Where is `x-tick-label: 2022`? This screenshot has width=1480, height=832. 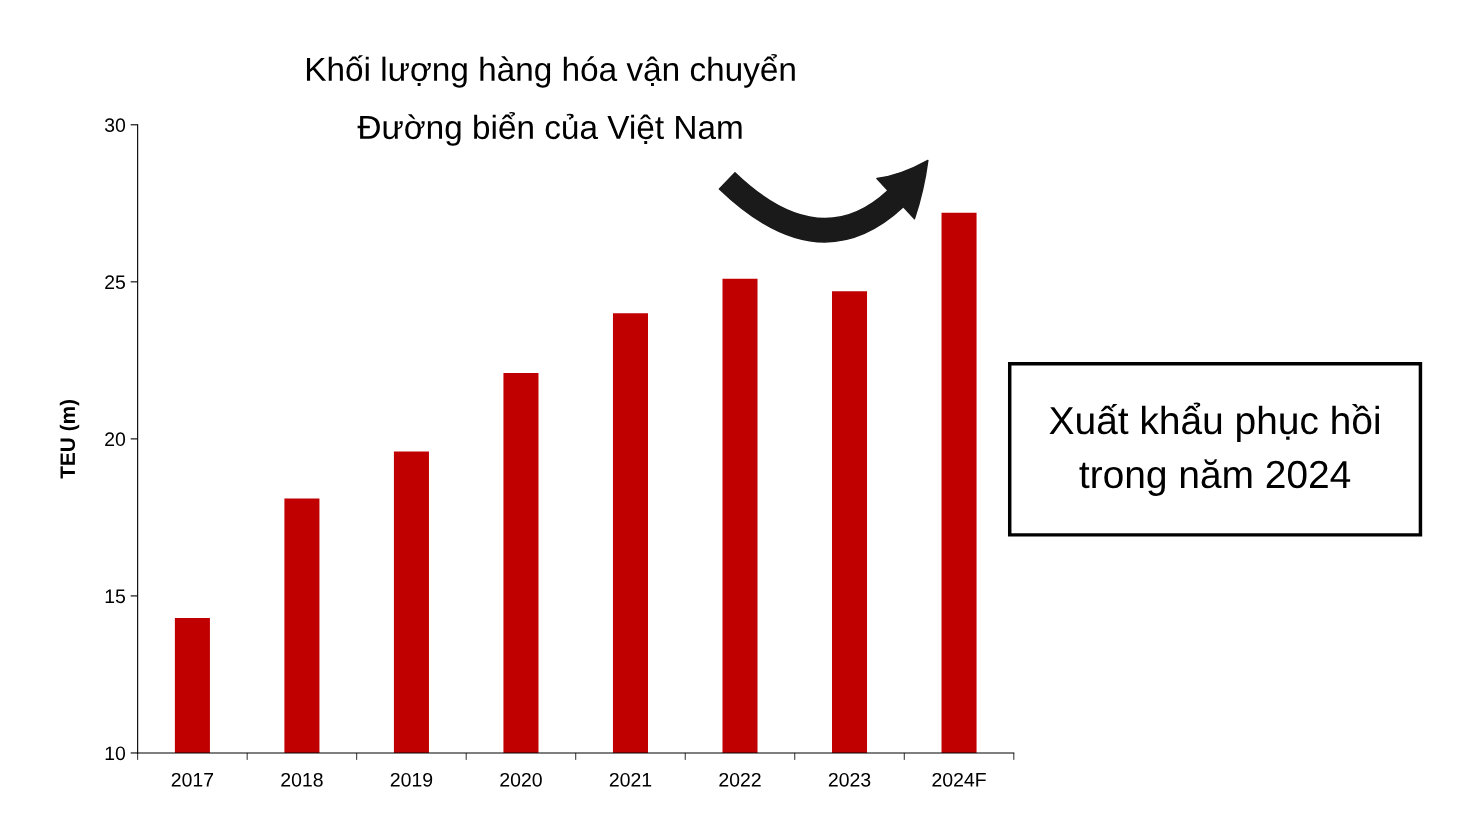
x-tick-label: 2022 is located at coordinates (740, 779).